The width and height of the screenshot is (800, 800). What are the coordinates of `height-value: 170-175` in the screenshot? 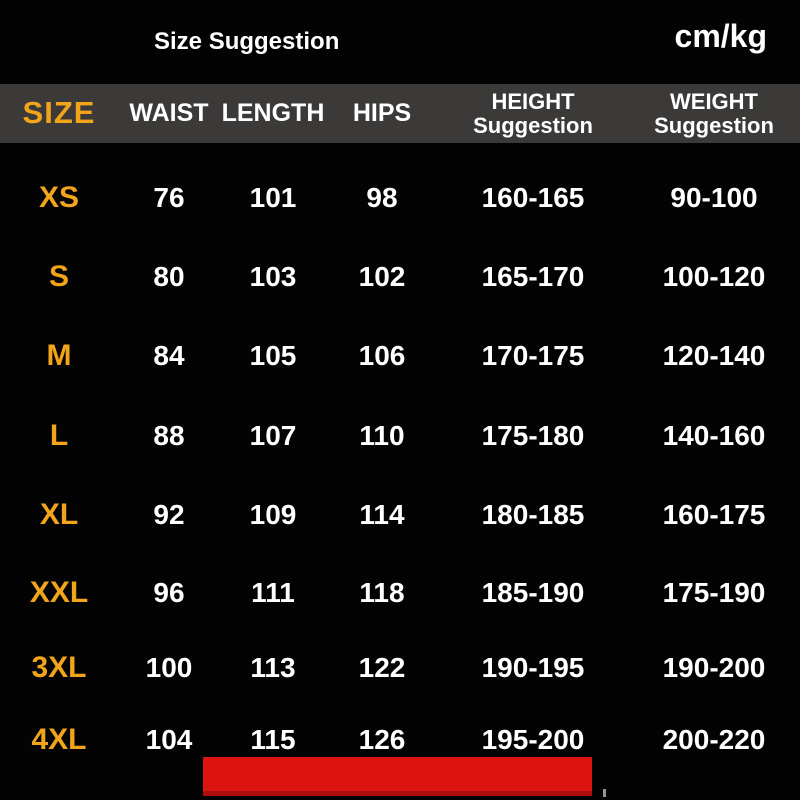 It's located at (533, 355).